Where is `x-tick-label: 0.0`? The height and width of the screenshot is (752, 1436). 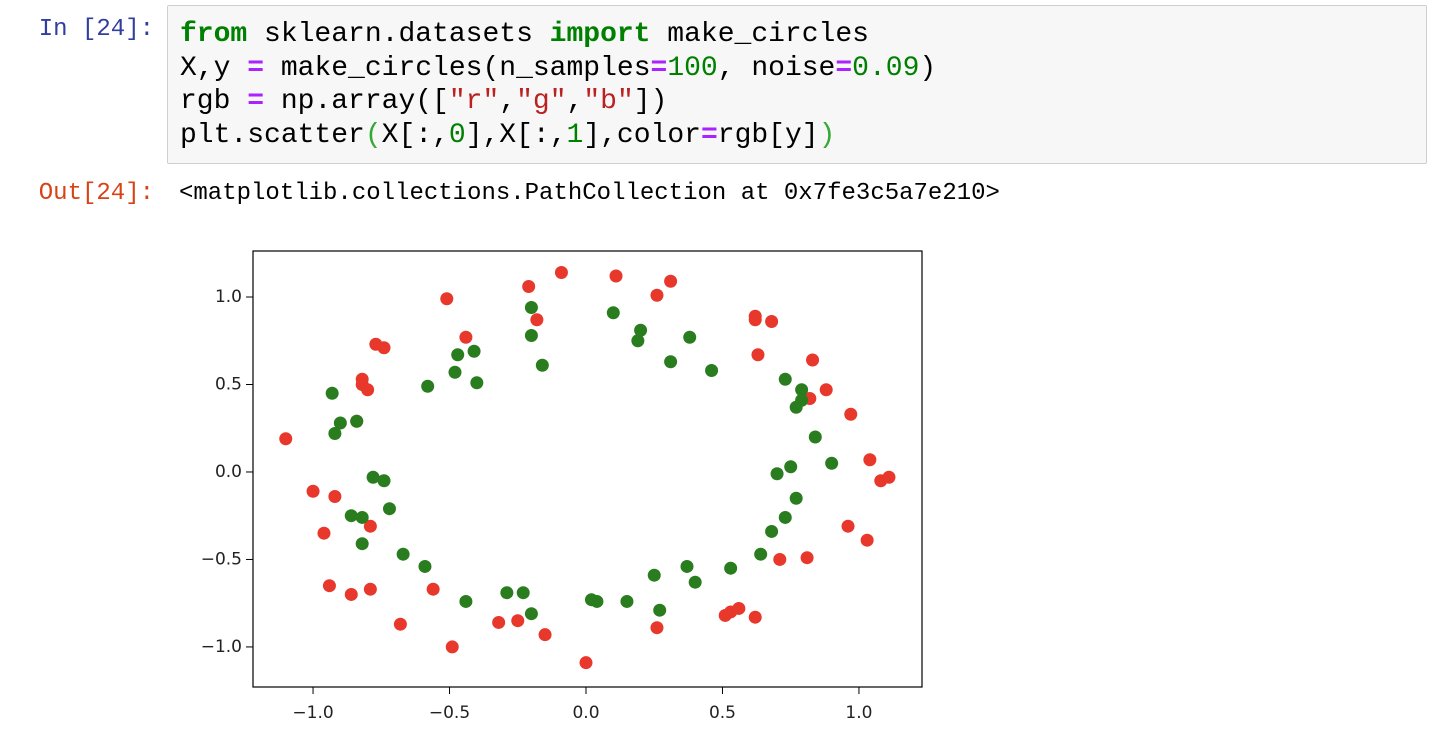
x-tick-label: 0.0 is located at coordinates (585, 713).